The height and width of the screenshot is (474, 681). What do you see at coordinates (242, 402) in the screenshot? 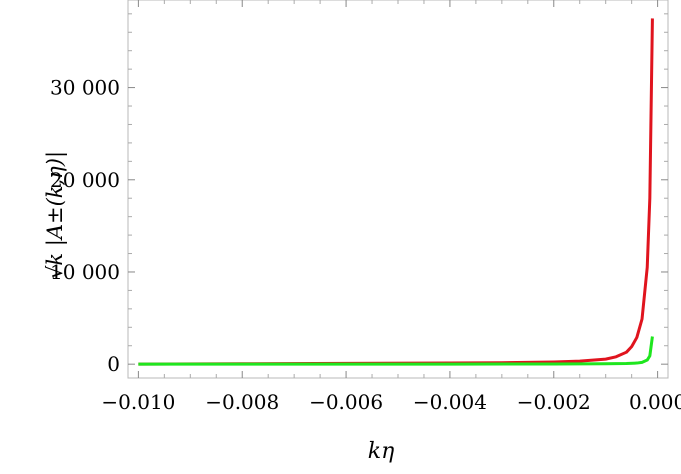
I see `x-tick-label: −0.008` at bounding box center [242, 402].